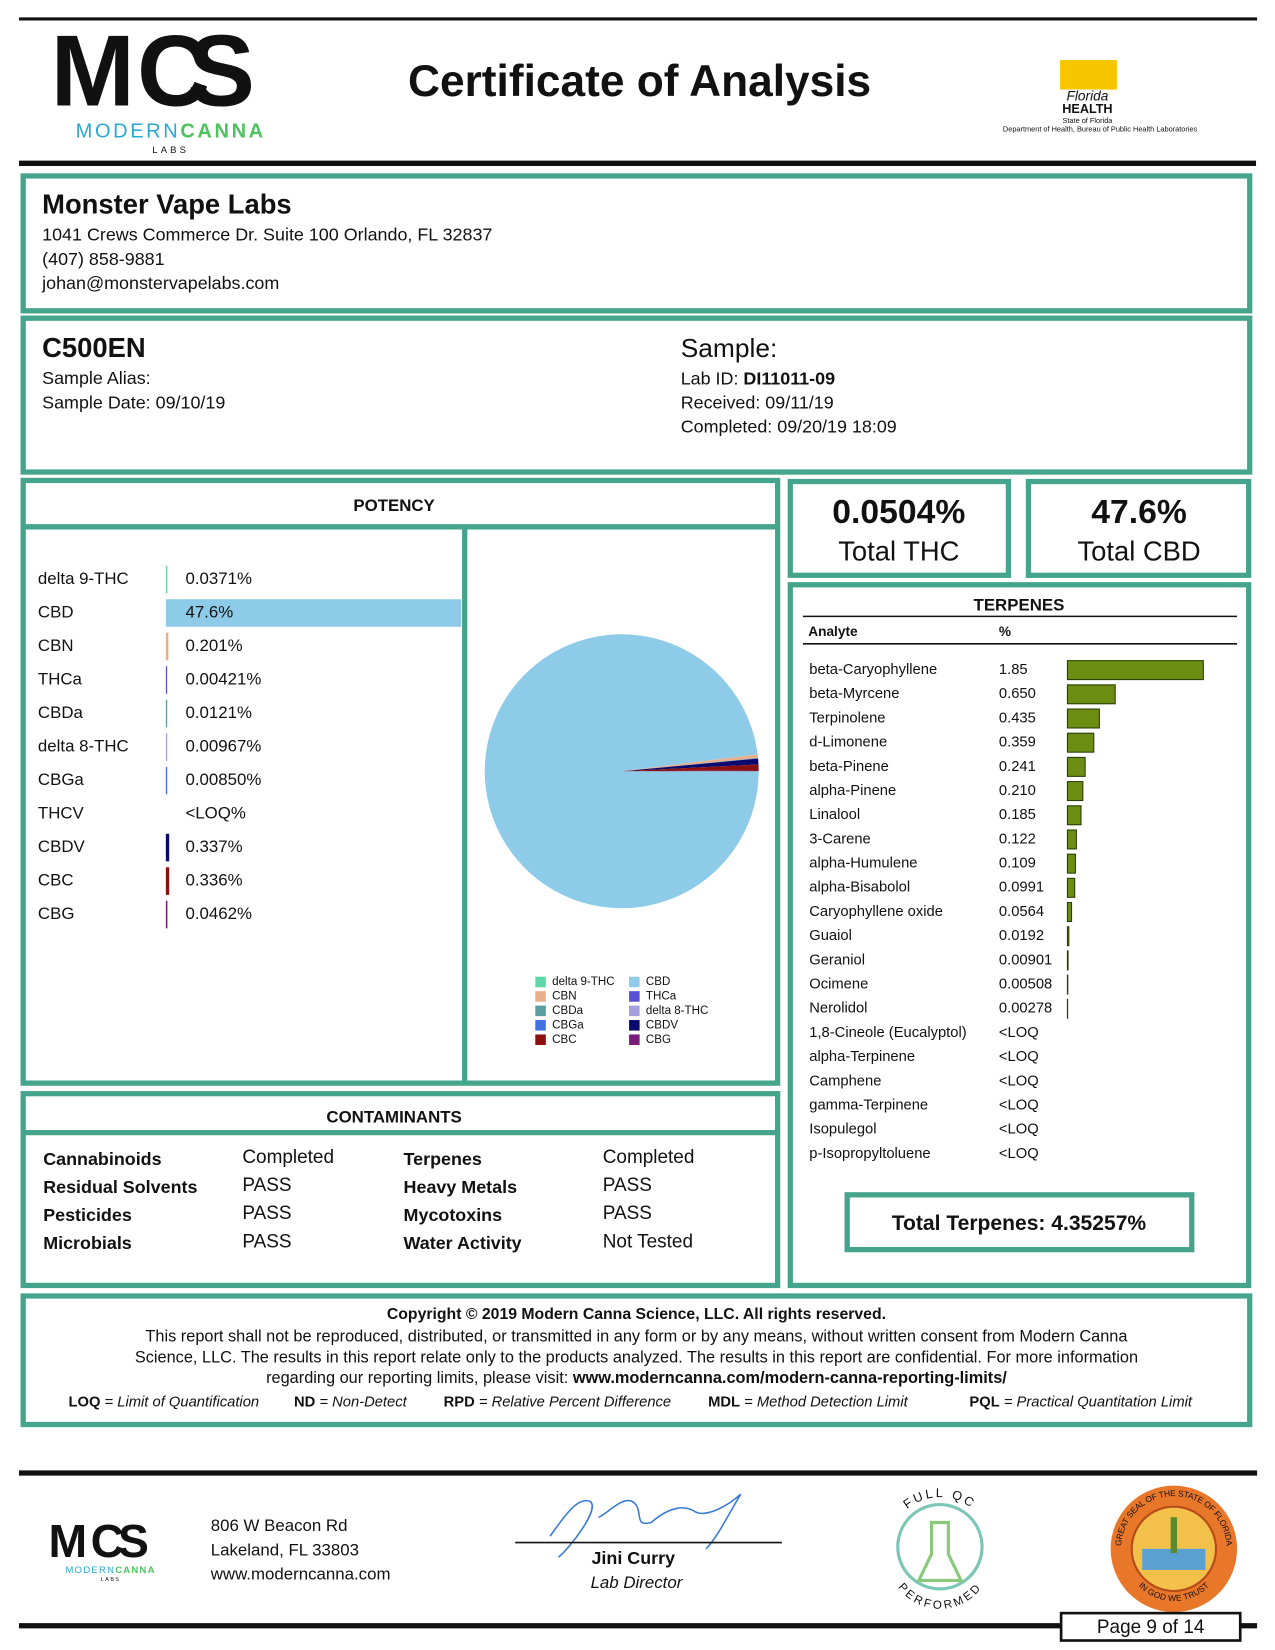  What do you see at coordinates (849, 767) in the screenshot?
I see `terpene-name: beta-Pinene` at bounding box center [849, 767].